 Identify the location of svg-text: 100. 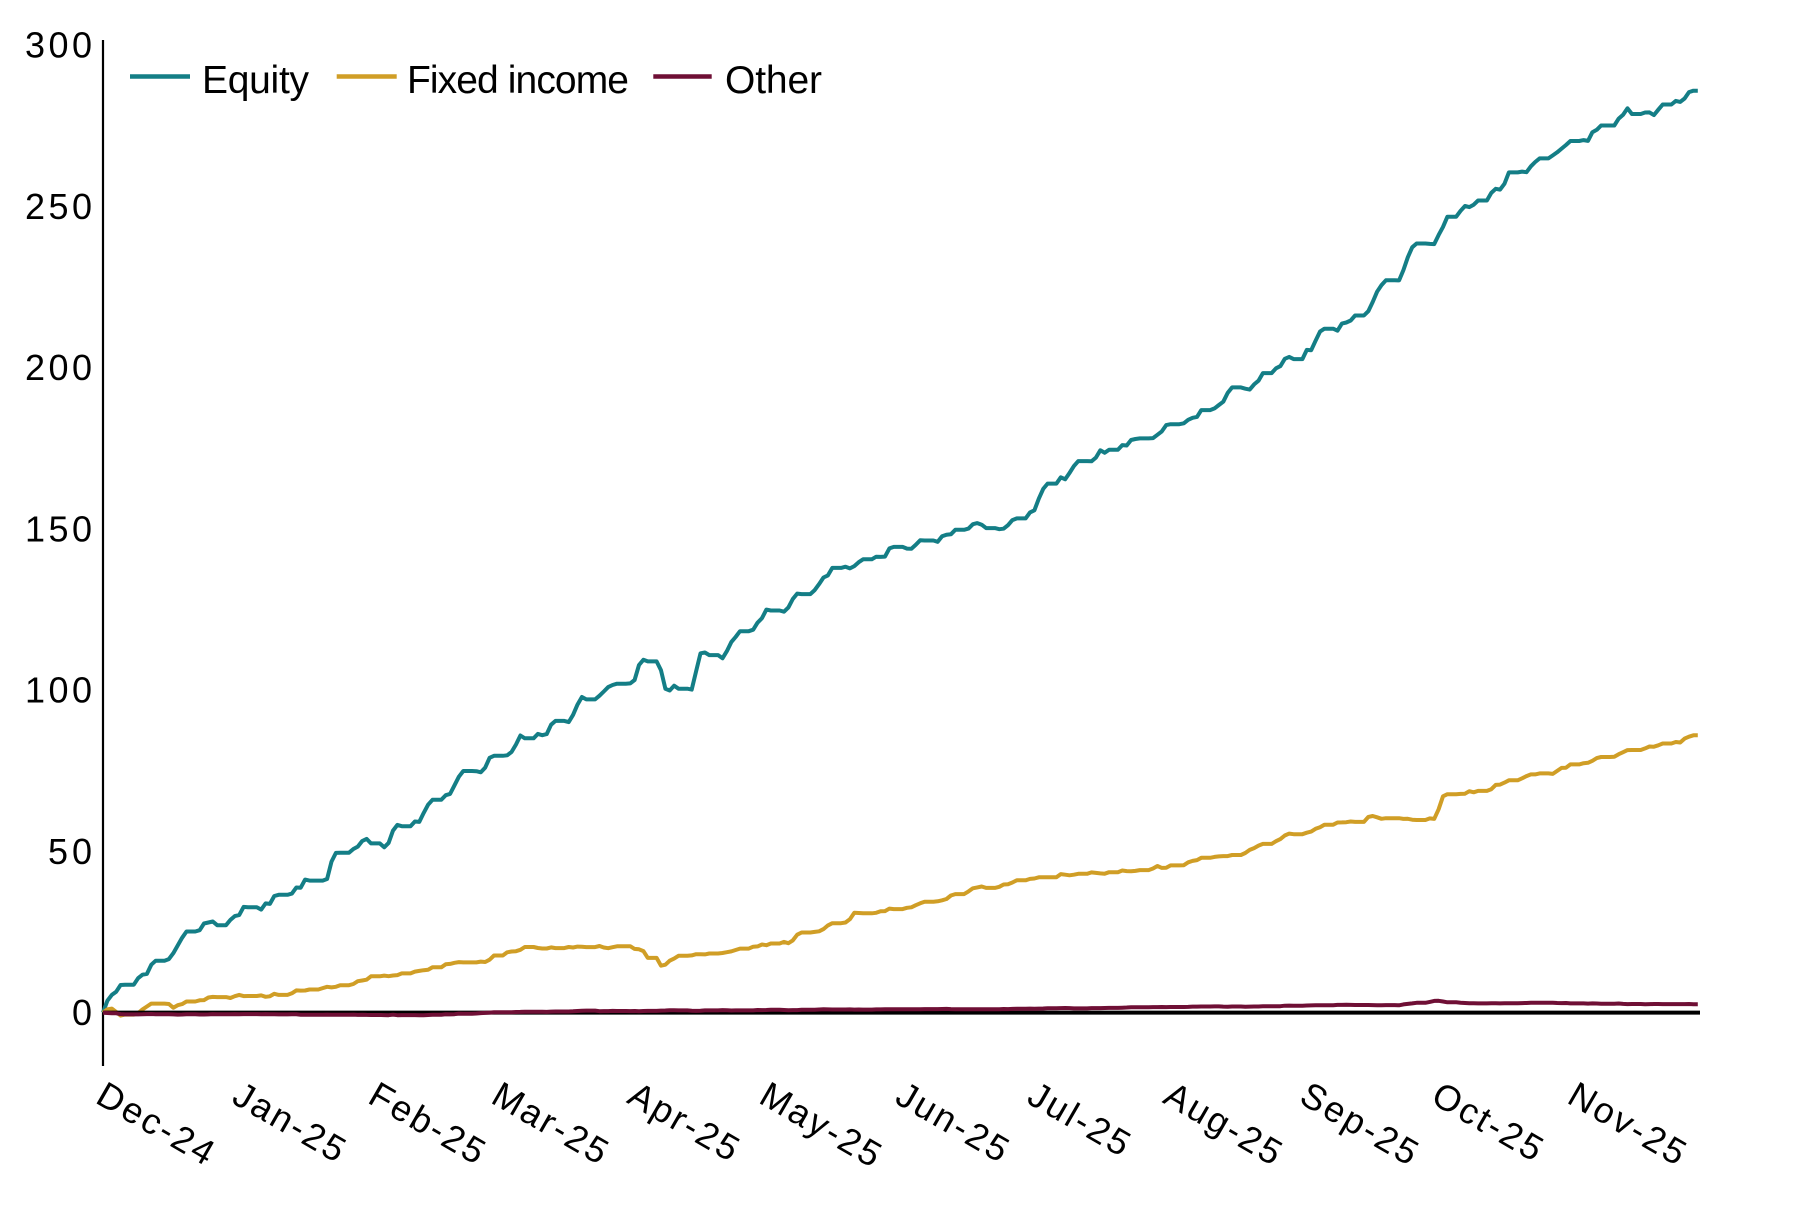
(58, 690).